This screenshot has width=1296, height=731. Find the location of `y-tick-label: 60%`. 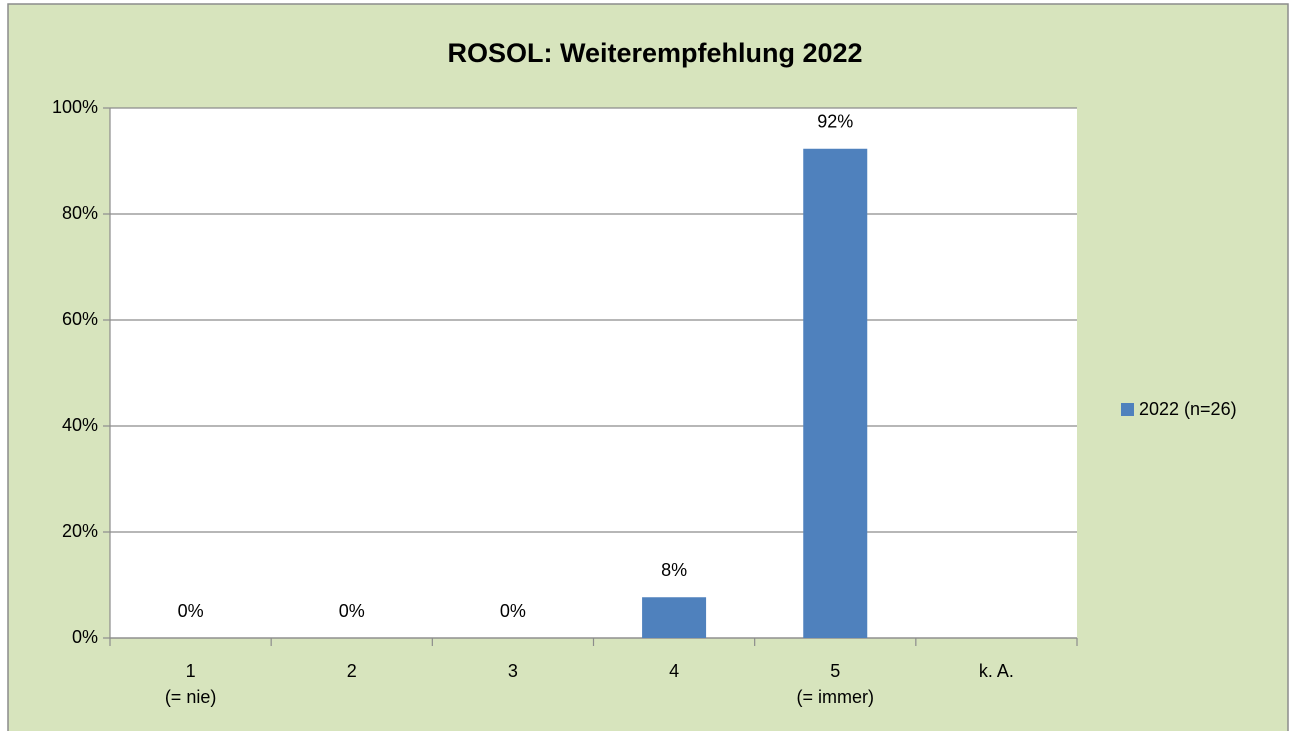

y-tick-label: 60% is located at coordinates (80, 319).